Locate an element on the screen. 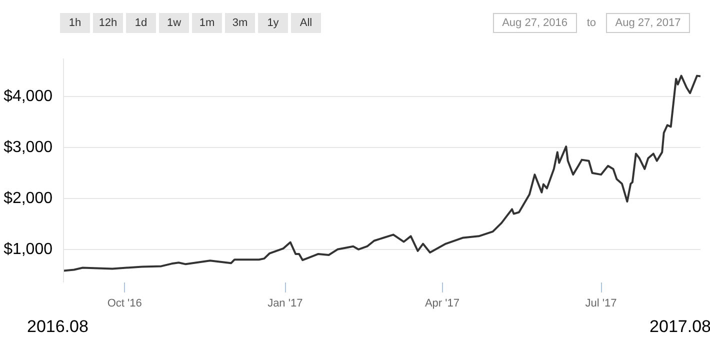  text: Aug 27, 2016 is located at coordinates (534, 23).